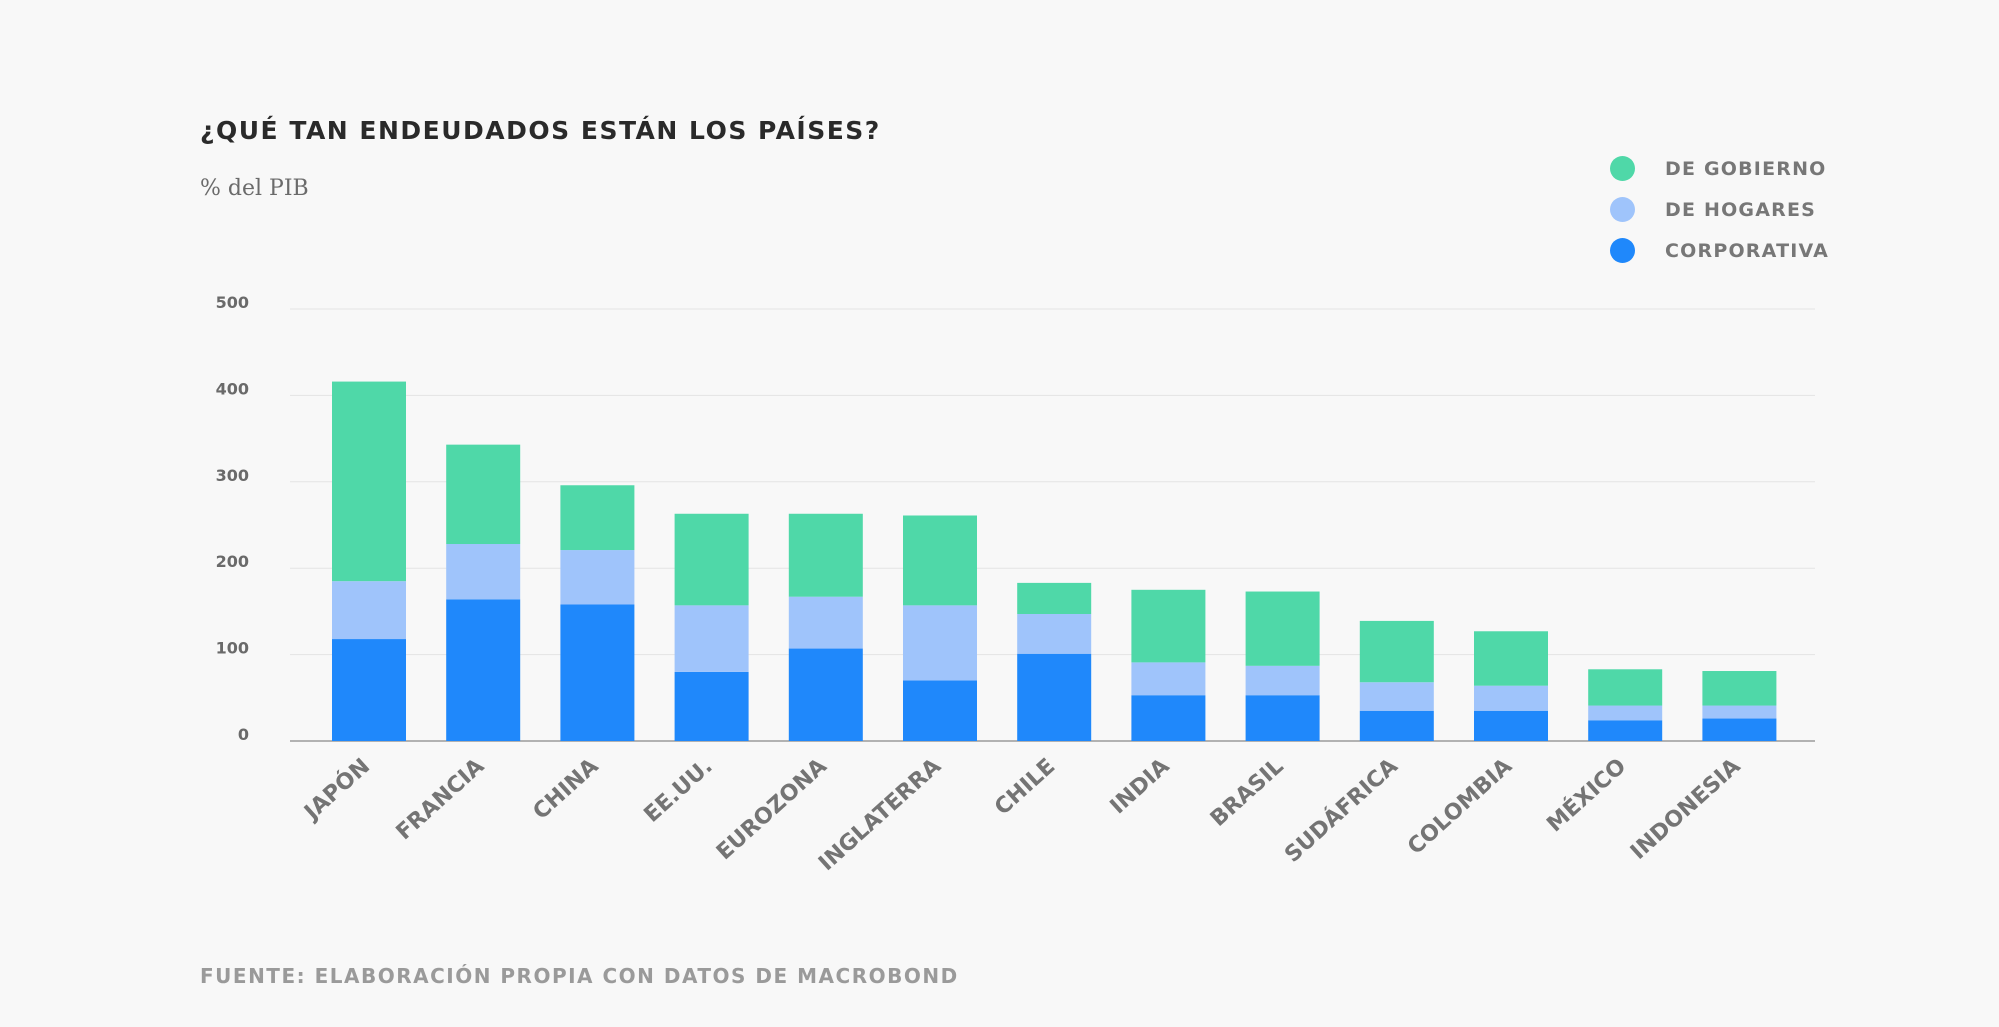 This screenshot has width=1999, height=1027. Describe the element at coordinates (232, 475) in the screenshot. I see `y-tick-label-300: 300` at that location.